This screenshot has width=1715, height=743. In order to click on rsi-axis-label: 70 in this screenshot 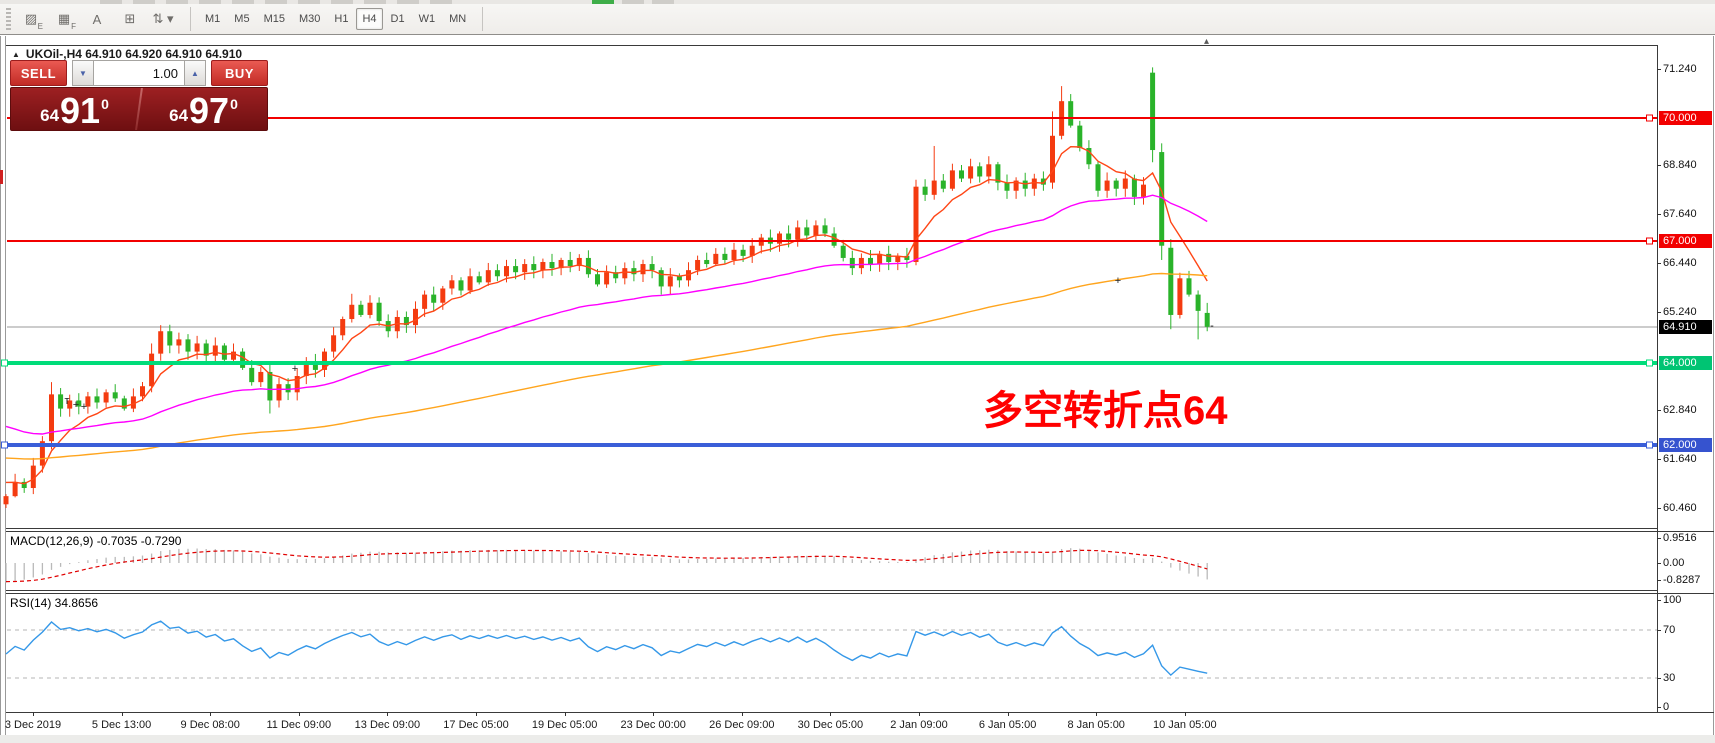, I will do `click(1669, 630)`.